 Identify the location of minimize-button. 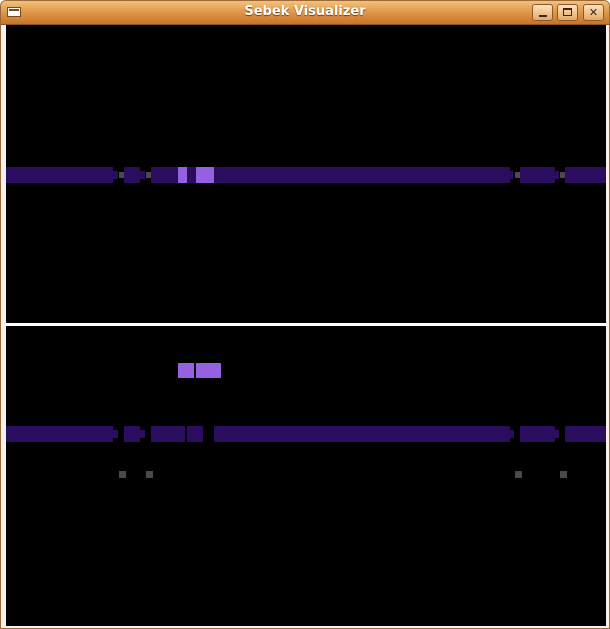
(542, 12).